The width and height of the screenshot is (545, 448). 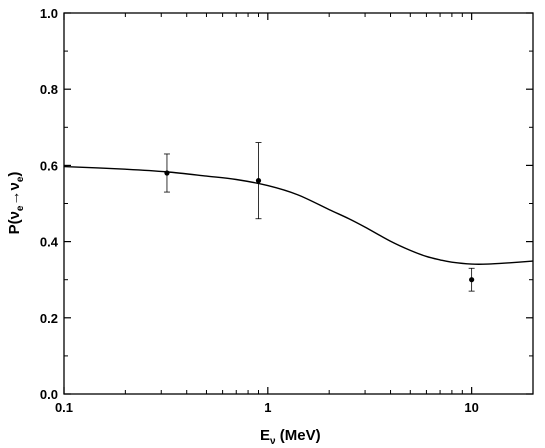 I want to click on x-axis-title: Eν (MeV), so click(x=290, y=437).